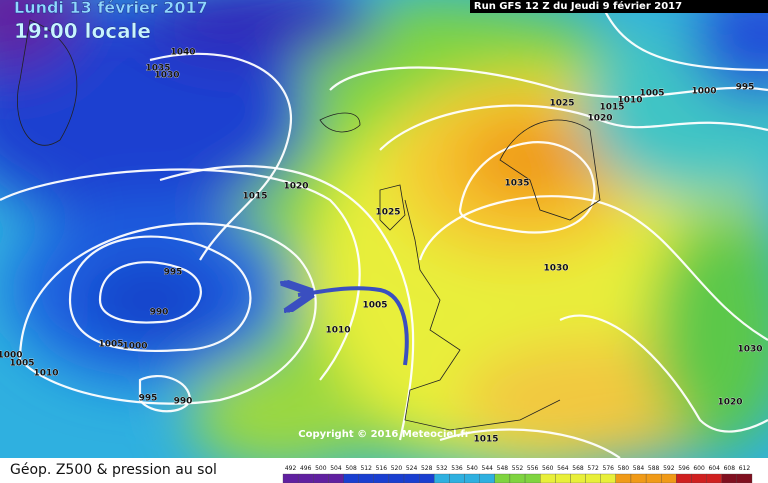 The height and width of the screenshot is (483, 768). I want to click on scale-label: 600, so click(699, 468).